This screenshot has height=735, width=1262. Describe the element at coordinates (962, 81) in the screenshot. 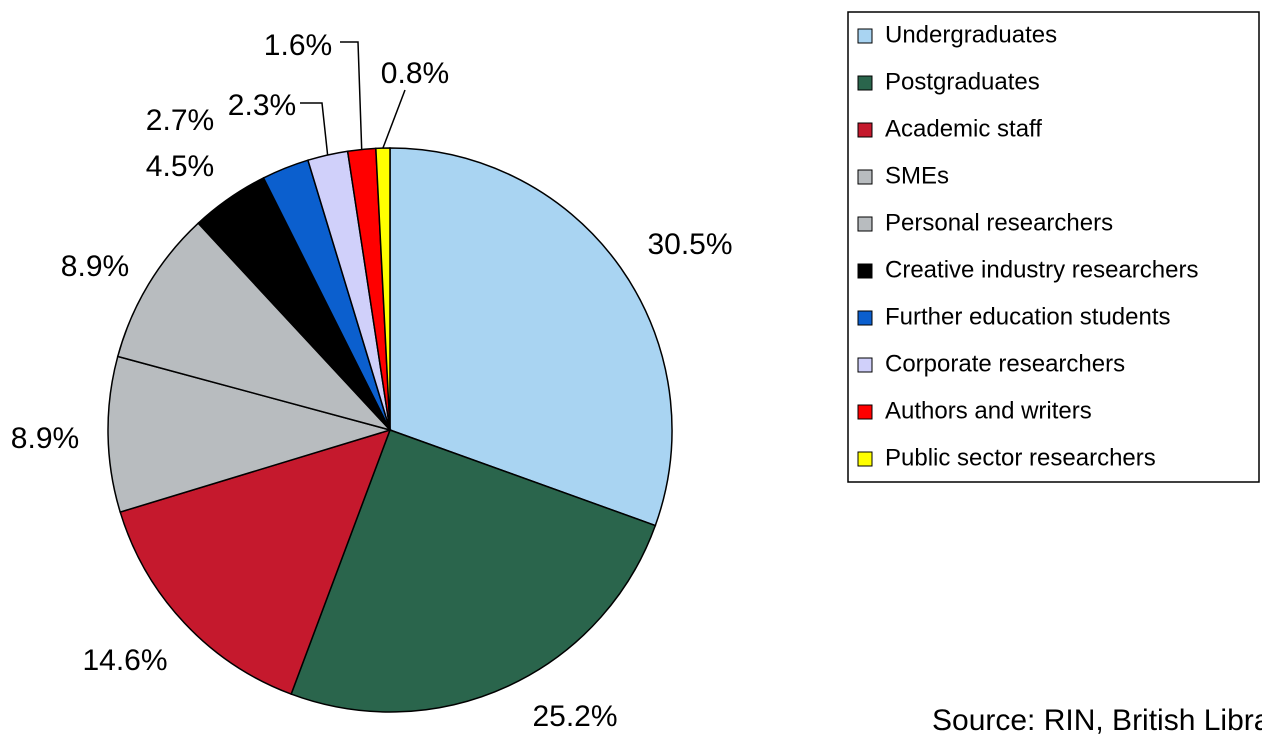

I see `legend-label: Postgraduates` at that location.